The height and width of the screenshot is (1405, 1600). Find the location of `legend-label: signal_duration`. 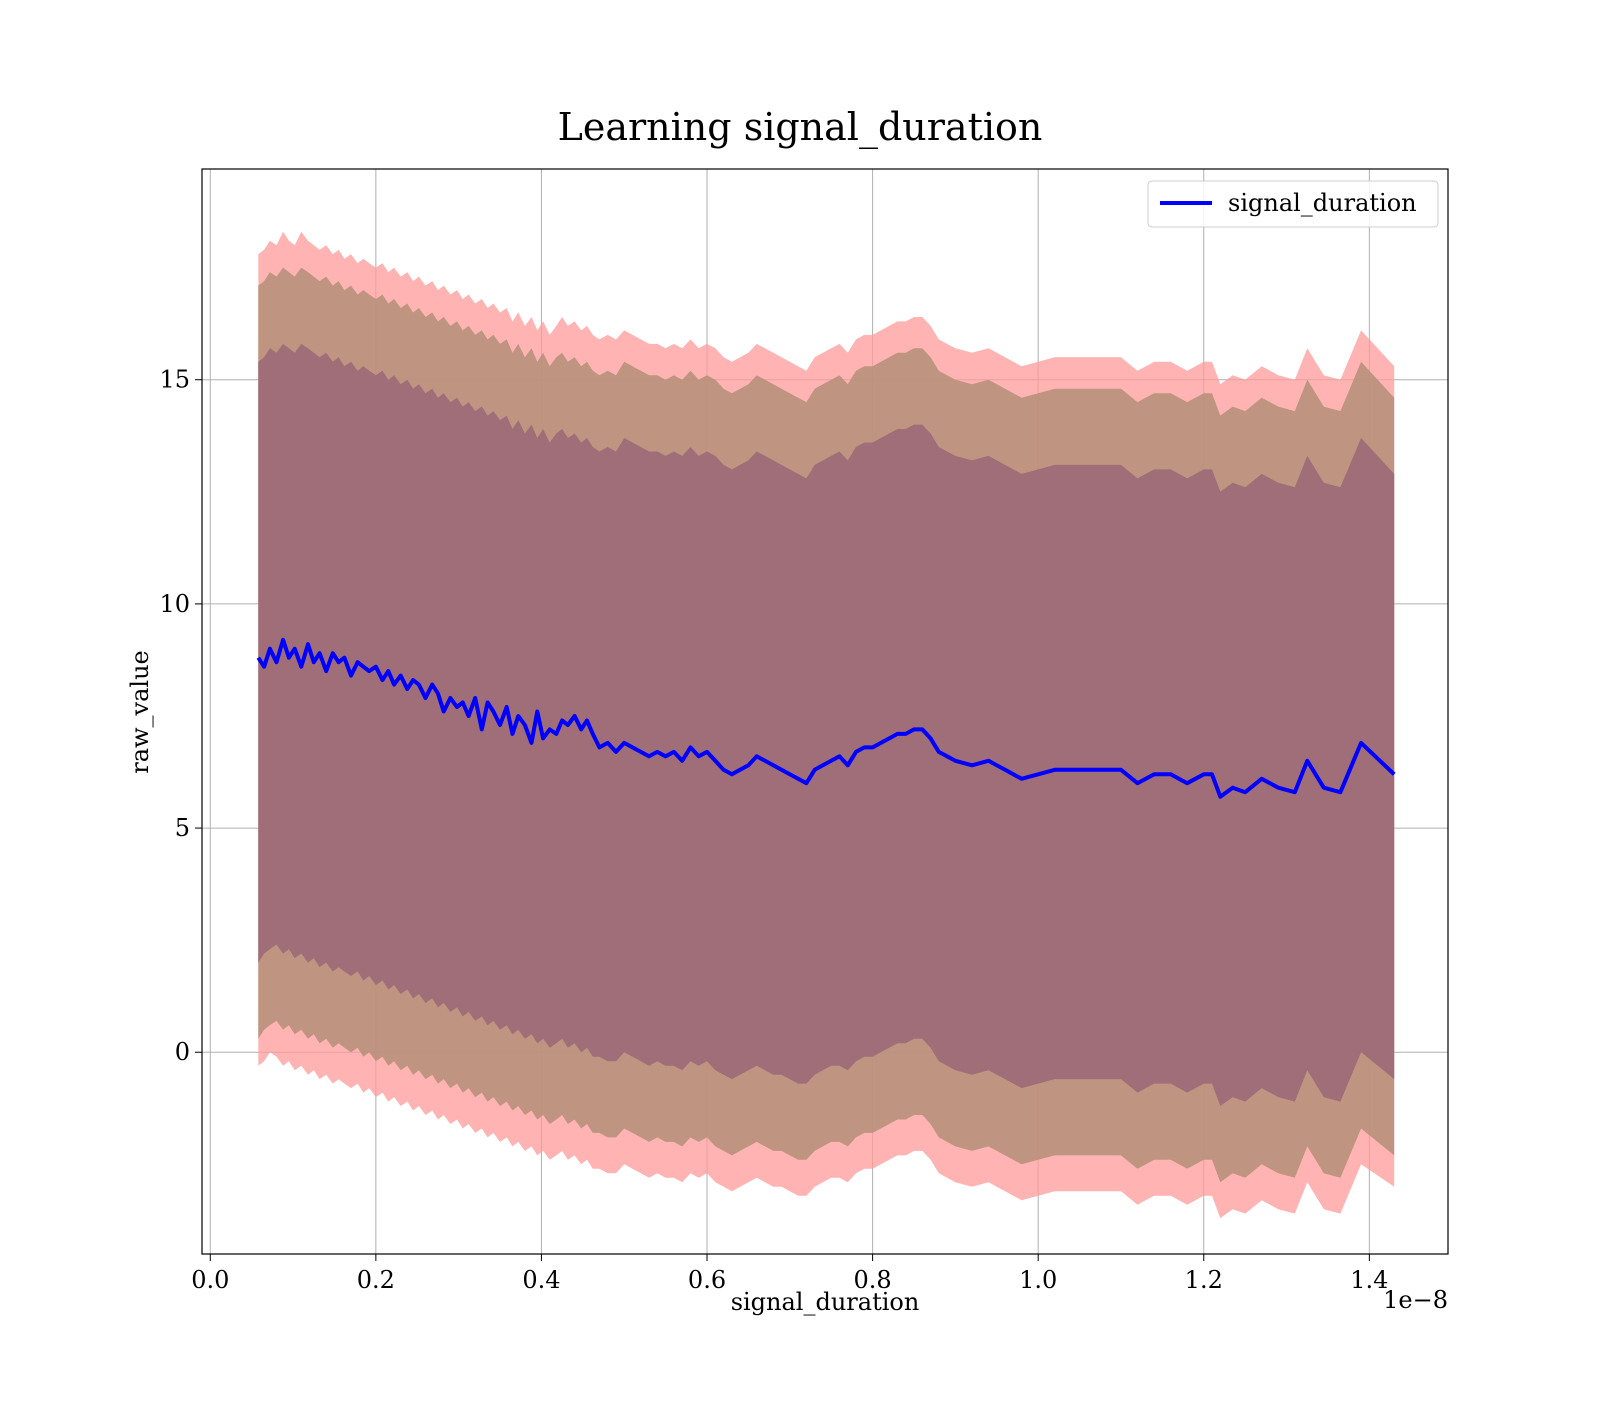

legend-label: signal_duration is located at coordinates (1322, 203).